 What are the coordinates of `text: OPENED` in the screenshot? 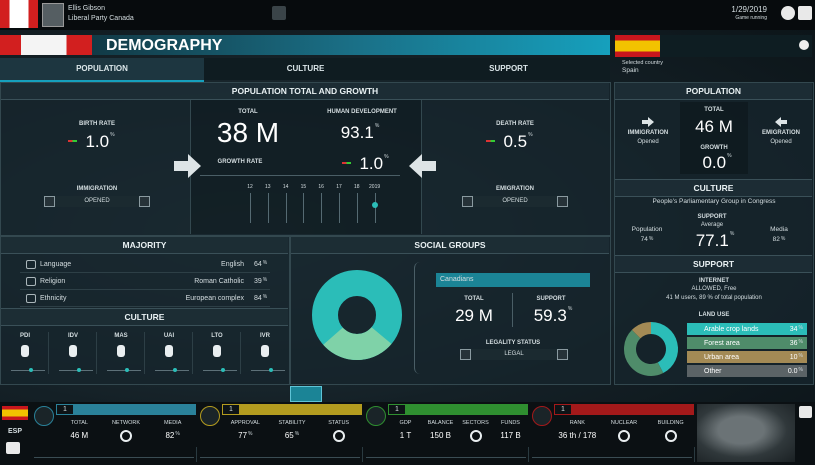 It's located at (97, 201).